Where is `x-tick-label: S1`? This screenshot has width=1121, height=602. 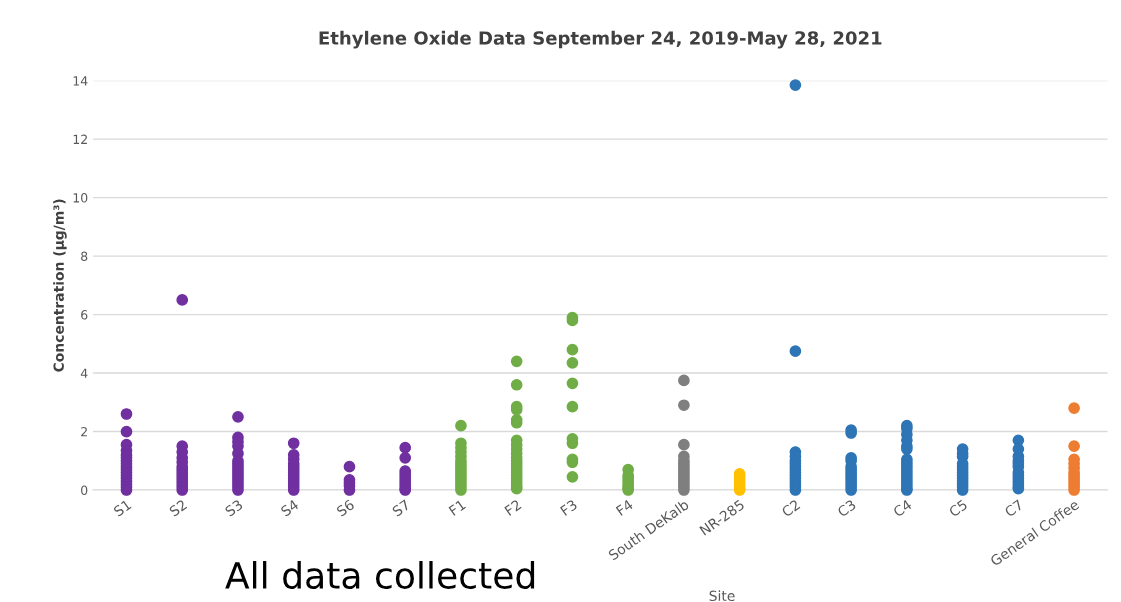
x-tick-label: S1 is located at coordinates (122, 508).